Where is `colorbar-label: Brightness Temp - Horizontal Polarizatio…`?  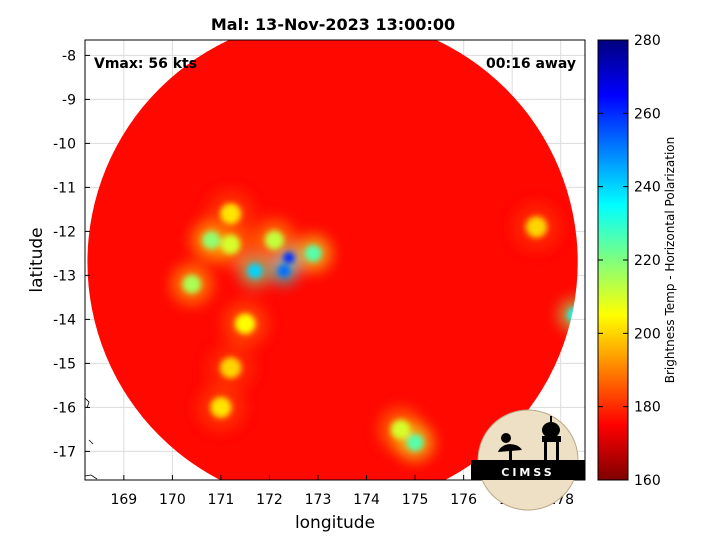 colorbar-label: Brightness Temp - Horizontal Polarizatio… is located at coordinates (670, 260).